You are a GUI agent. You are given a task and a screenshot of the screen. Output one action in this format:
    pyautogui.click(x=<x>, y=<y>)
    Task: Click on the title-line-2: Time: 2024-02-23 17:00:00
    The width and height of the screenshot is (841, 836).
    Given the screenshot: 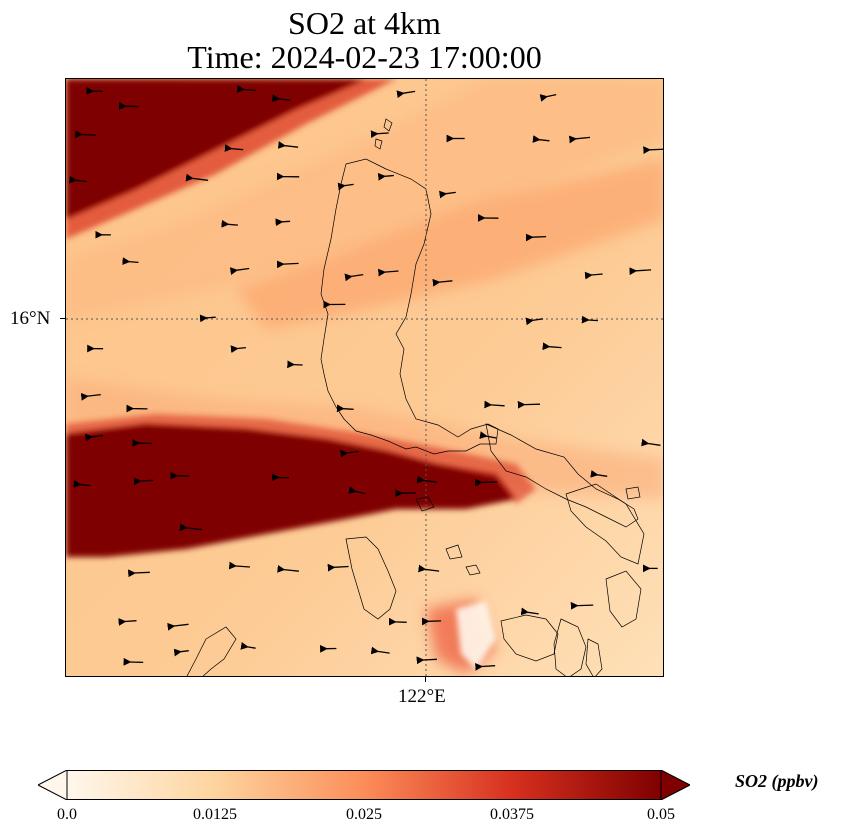 What is the action you would take?
    pyautogui.click(x=364, y=57)
    